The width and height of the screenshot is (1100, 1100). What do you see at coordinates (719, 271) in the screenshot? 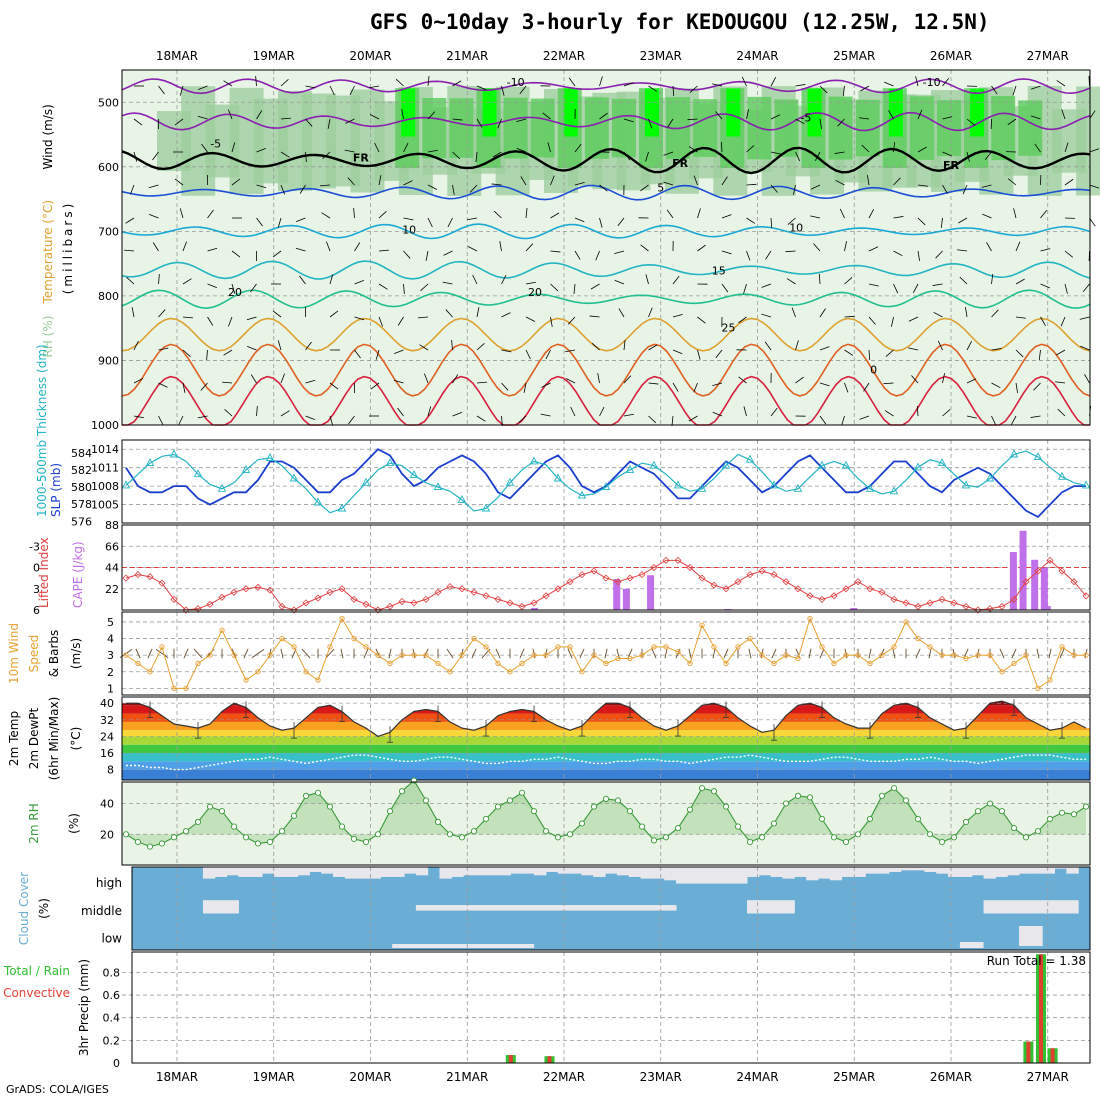
I see `isotherm-label: 15` at bounding box center [719, 271].